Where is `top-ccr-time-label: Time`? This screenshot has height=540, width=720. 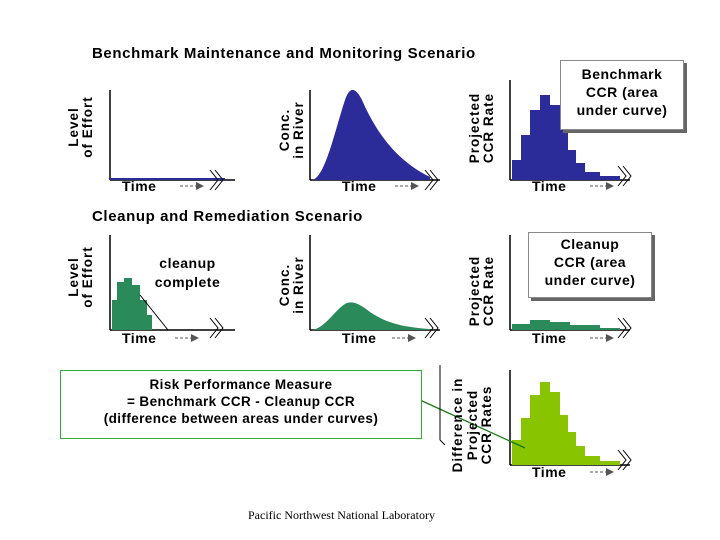 top-ccr-time-label: Time is located at coordinates (549, 186).